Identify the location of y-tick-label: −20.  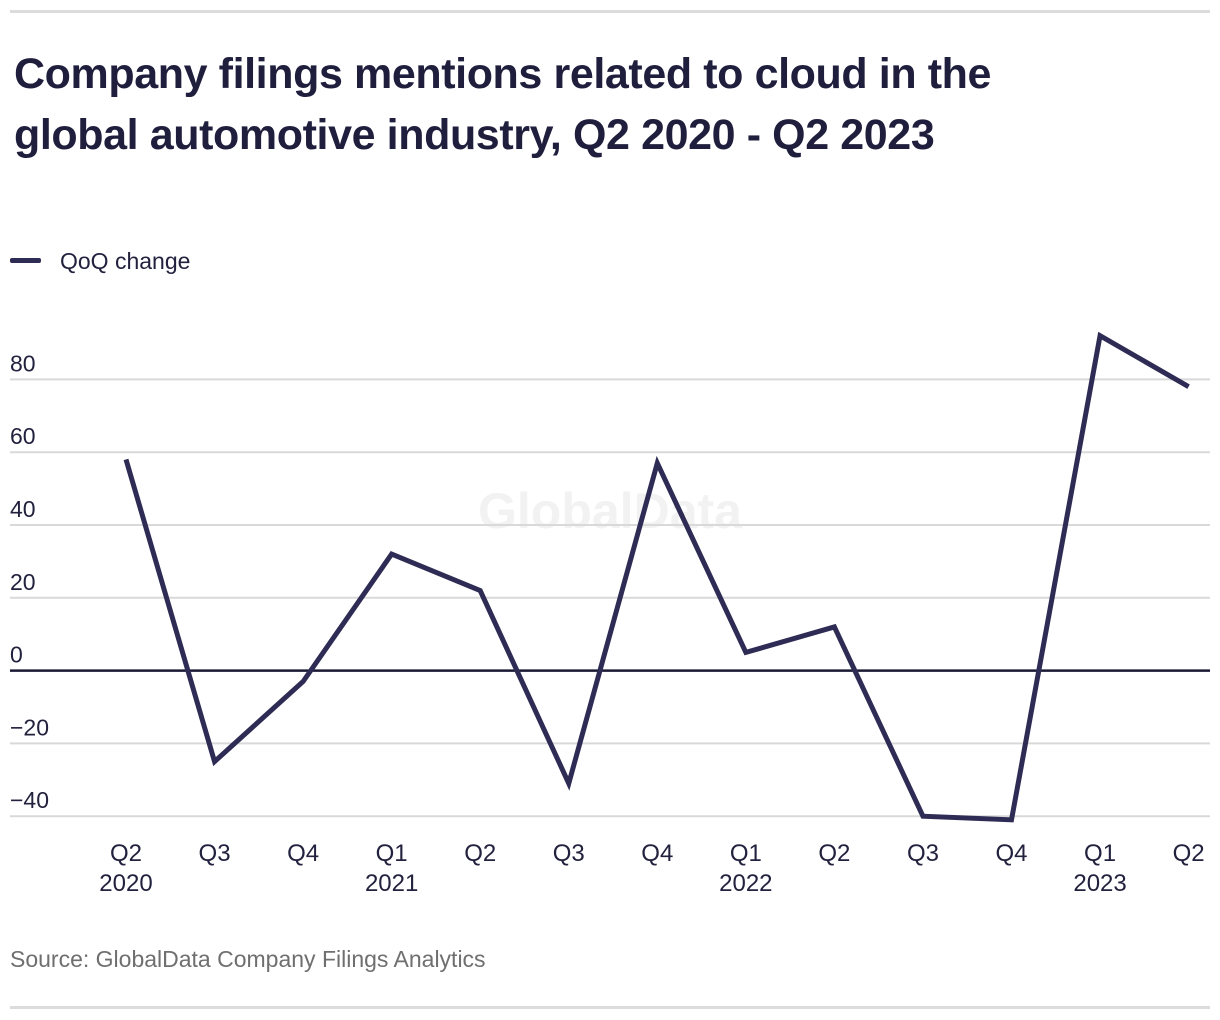
(29, 727).